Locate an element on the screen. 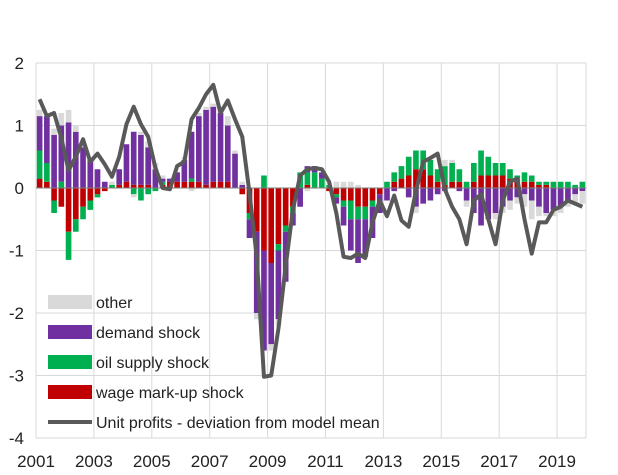 The width and height of the screenshot is (618, 475). x-tick-label: 2005 is located at coordinates (152, 461).